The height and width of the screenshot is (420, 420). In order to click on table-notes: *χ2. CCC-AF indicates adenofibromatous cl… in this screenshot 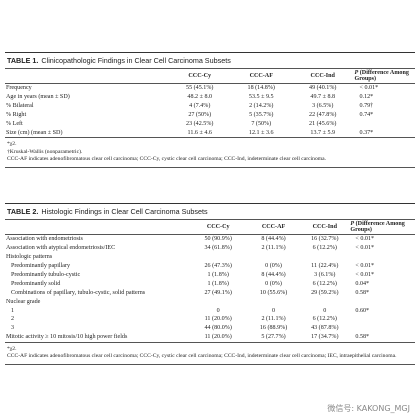, I will do `click(210, 354)`.